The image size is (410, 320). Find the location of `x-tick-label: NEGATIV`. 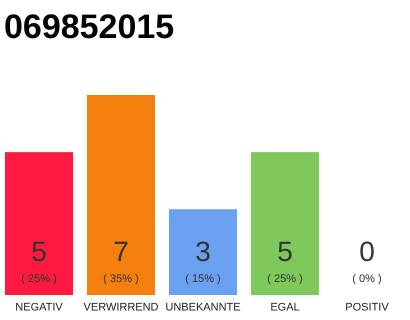

x-tick-label: NEGATIV is located at coordinates (39, 308).